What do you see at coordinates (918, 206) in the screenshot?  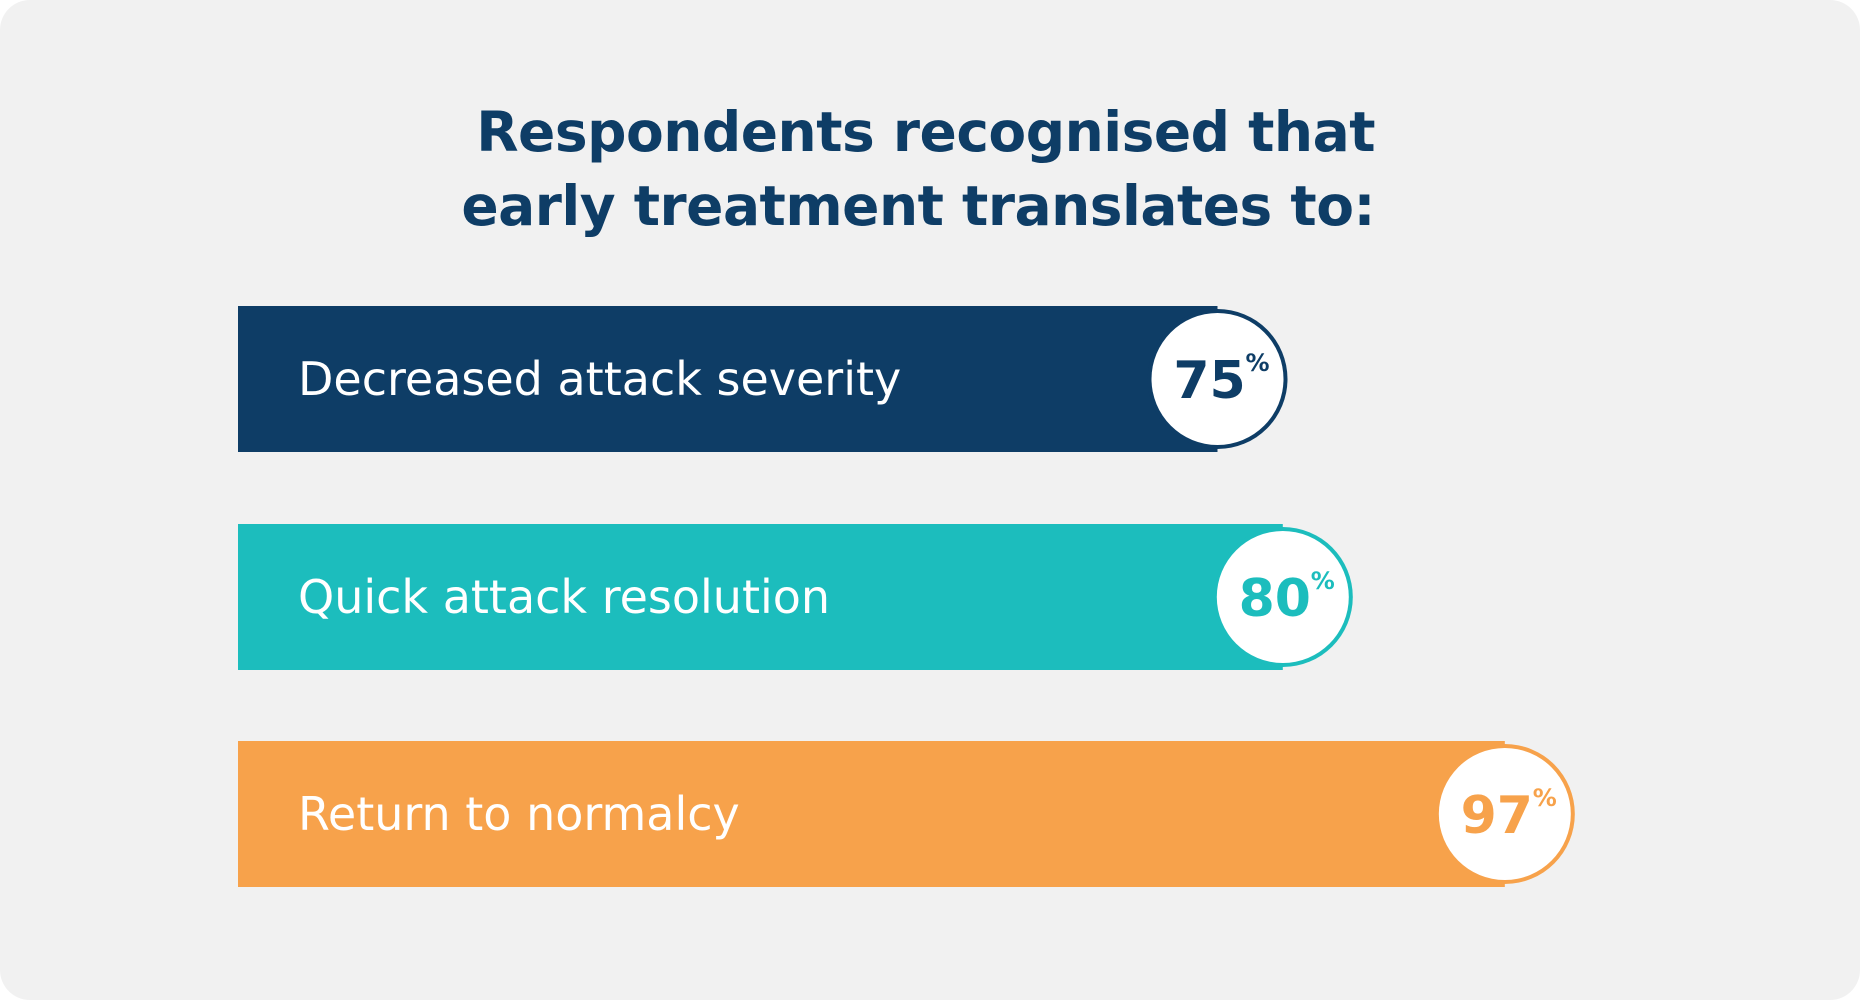 I see `chart-title-line-2: early treatment translates to:` at bounding box center [918, 206].